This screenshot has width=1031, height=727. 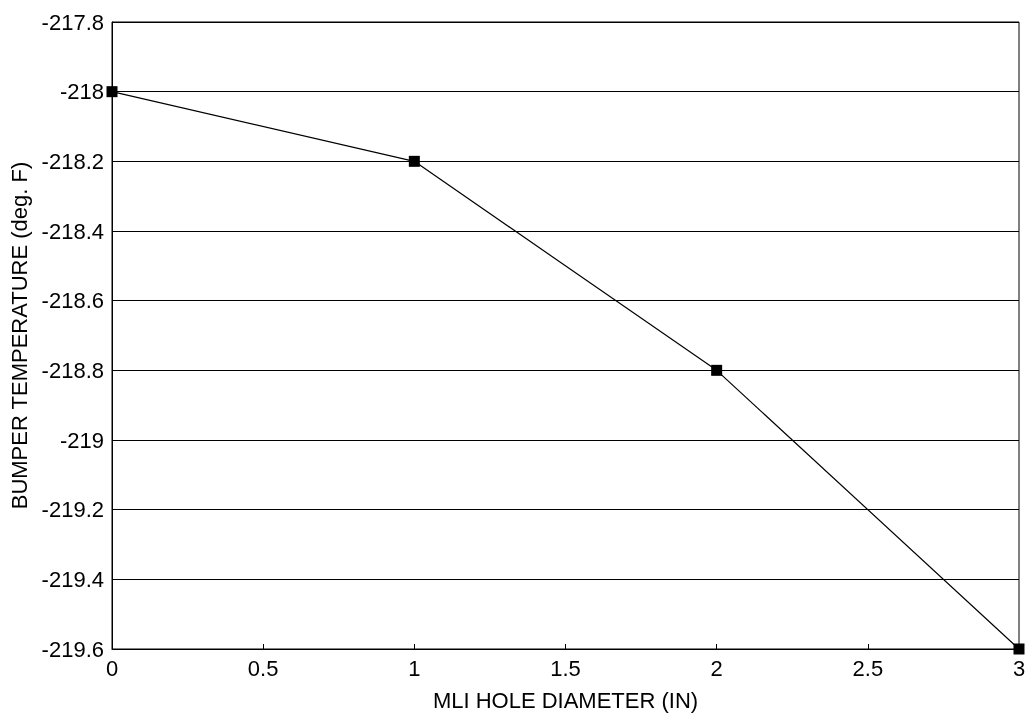 I want to click on y-tick-label: -219, so click(x=81, y=440).